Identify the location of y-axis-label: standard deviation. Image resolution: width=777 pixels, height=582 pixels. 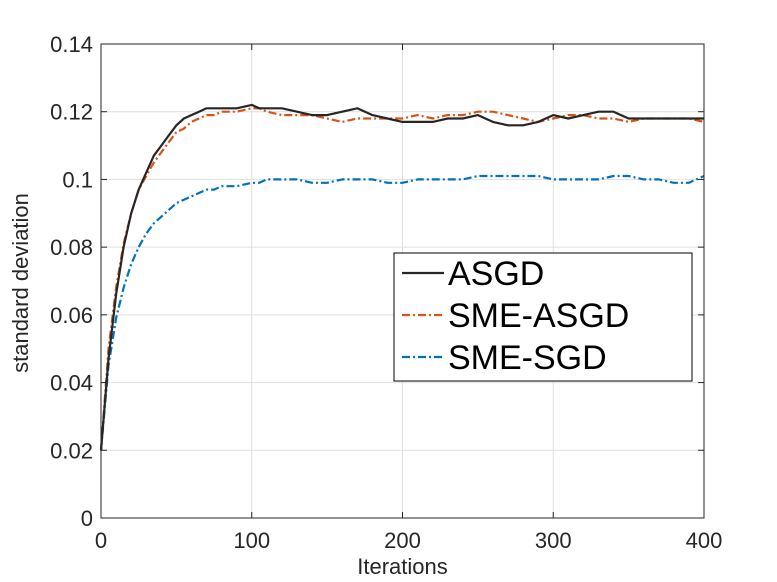
(20, 283).